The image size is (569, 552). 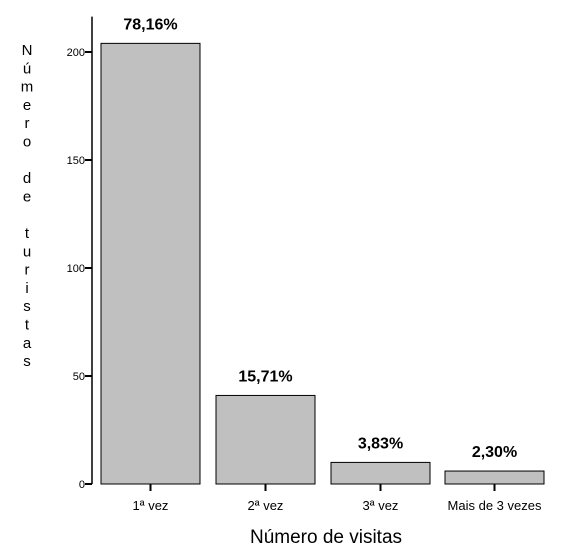 What do you see at coordinates (27, 251) in the screenshot?
I see `y-axis-title-char: u` at bounding box center [27, 251].